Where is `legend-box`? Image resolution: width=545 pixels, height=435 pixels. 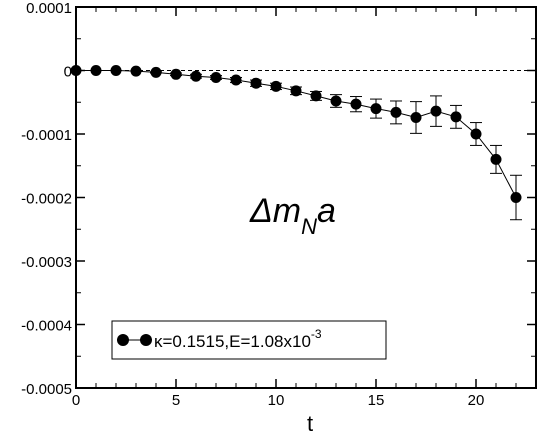
legend-box is located at coordinates (249, 340).